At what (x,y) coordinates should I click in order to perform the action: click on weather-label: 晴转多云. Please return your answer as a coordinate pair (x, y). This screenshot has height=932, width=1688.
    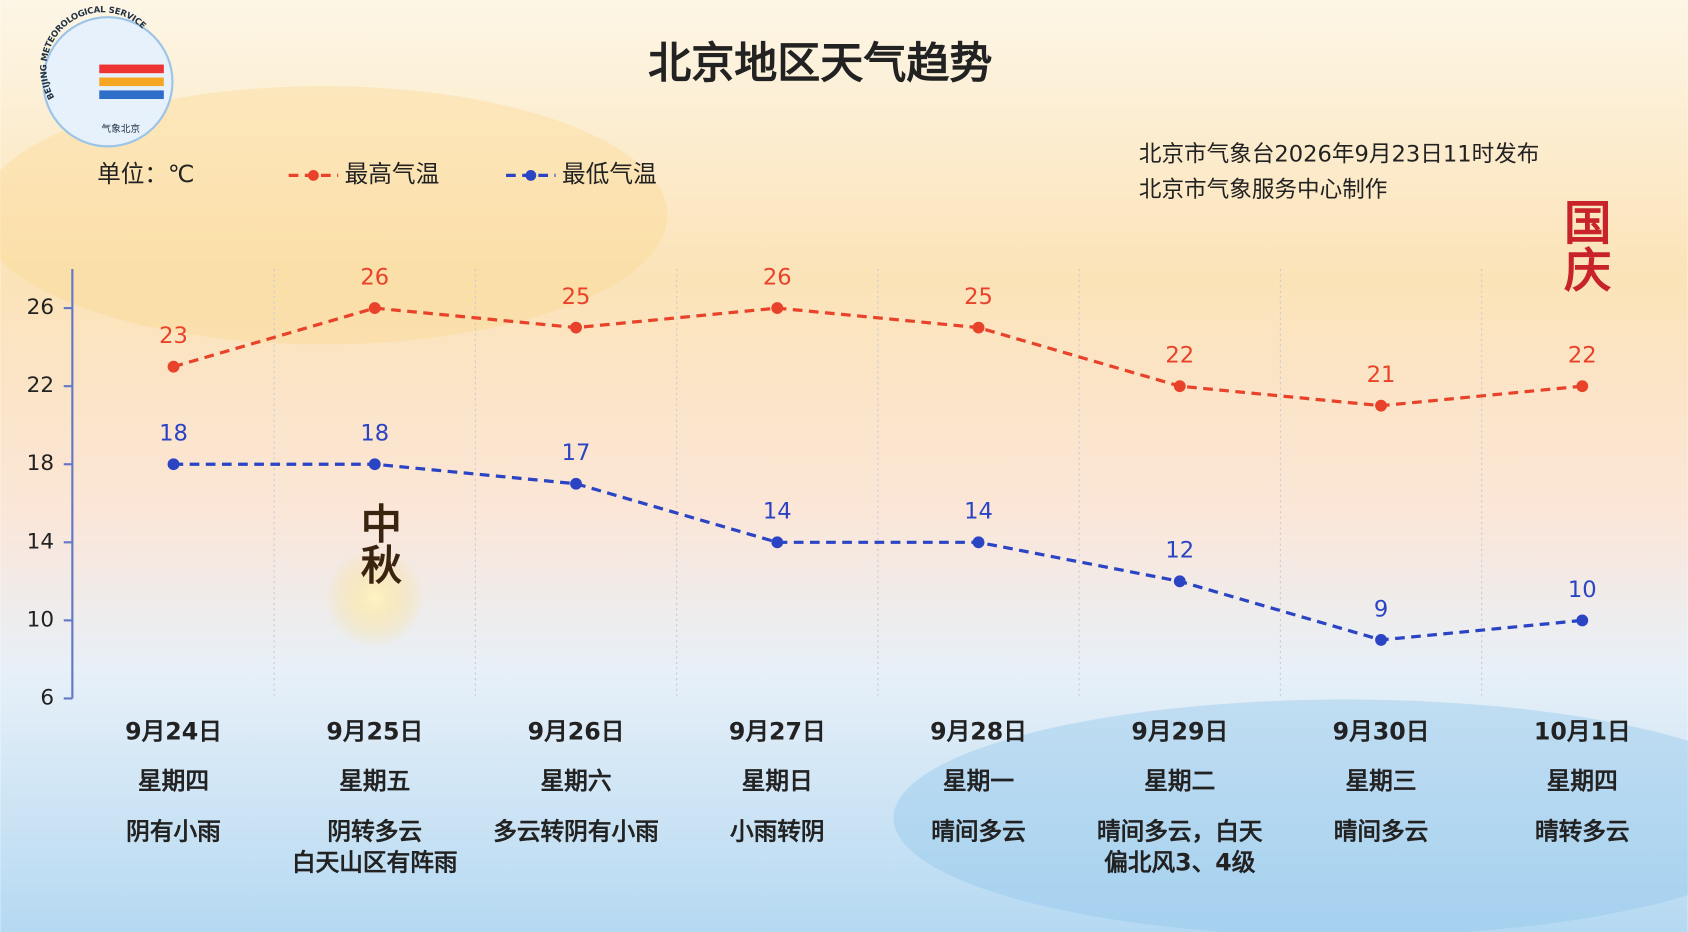
    Looking at the image, I should click on (1582, 831).